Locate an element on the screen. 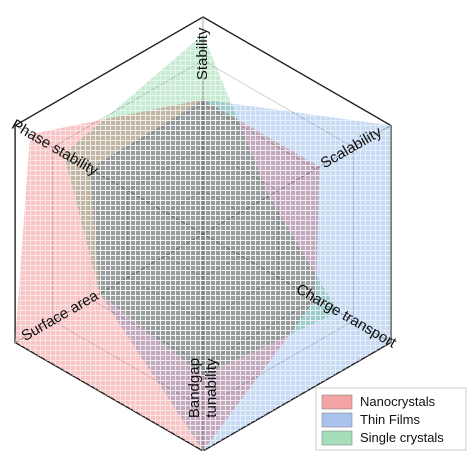 The width and height of the screenshot is (468, 451). legend-swatch-thin-films is located at coordinates (337, 420).